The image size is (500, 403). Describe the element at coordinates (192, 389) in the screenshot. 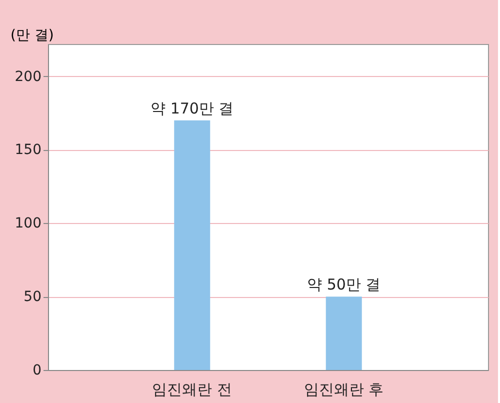

I see `x-tick-label: 임진왜란 전` at that location.